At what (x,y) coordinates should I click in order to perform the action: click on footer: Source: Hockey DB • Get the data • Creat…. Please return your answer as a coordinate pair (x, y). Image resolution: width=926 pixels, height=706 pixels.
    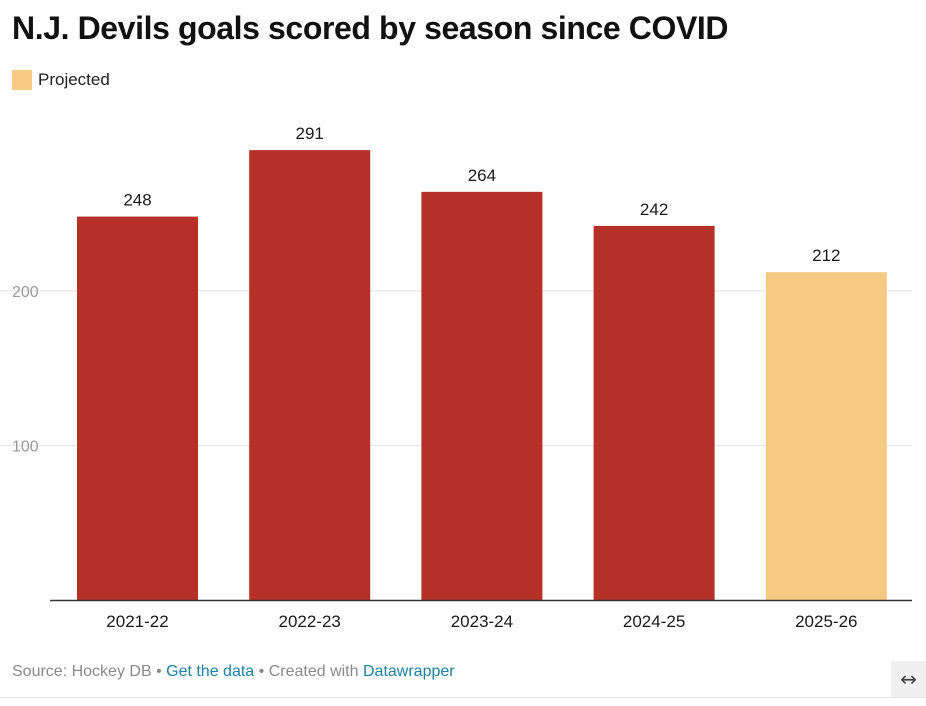
    Looking at the image, I should click on (233, 672).